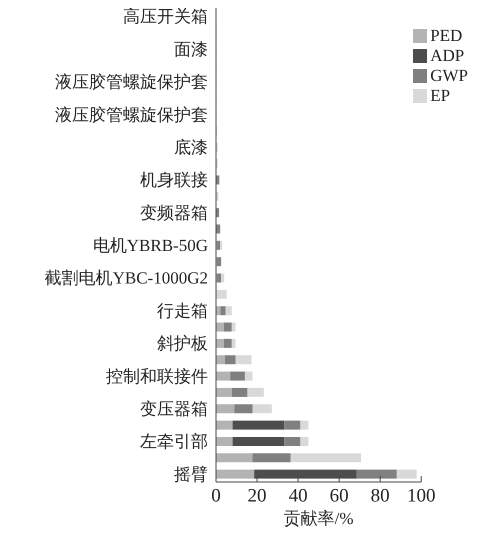 The image size is (495, 537). Describe the element at coordinates (380, 495) in the screenshot. I see `x-tick-label: 80` at that location.